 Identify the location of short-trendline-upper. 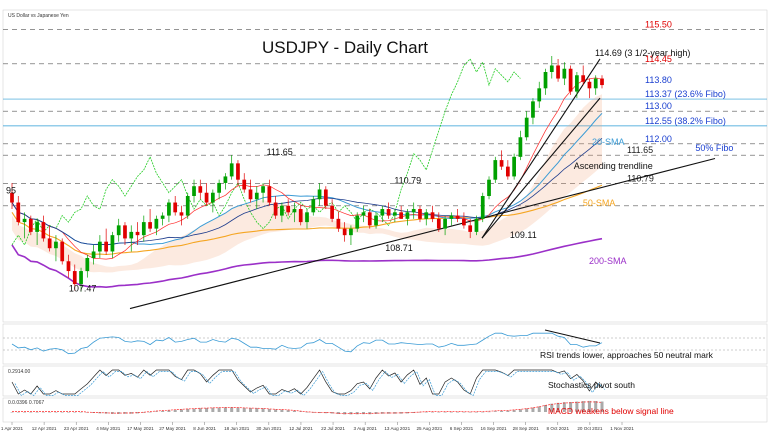
(541, 148).